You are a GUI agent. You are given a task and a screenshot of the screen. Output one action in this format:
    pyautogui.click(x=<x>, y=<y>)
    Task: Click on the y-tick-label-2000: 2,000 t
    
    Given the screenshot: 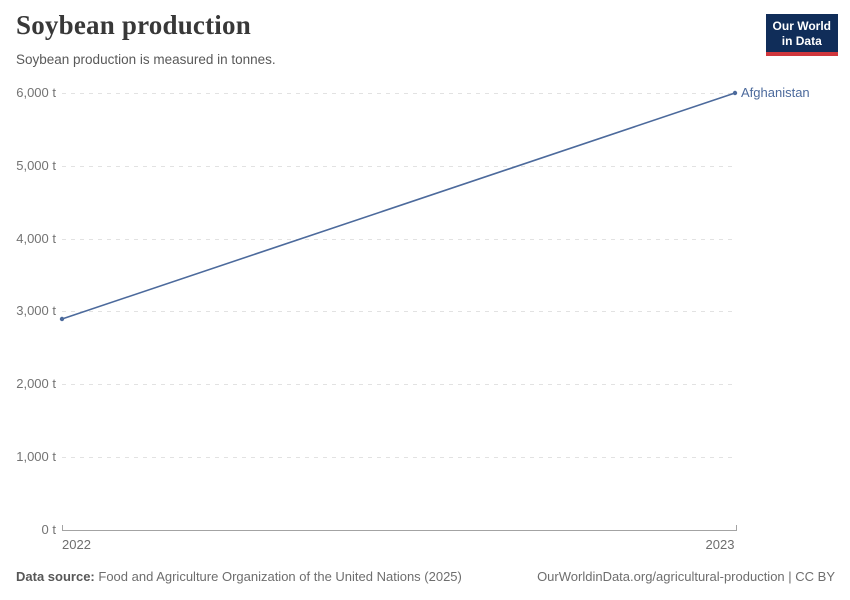 What is the action you would take?
    pyautogui.click(x=36, y=383)
    